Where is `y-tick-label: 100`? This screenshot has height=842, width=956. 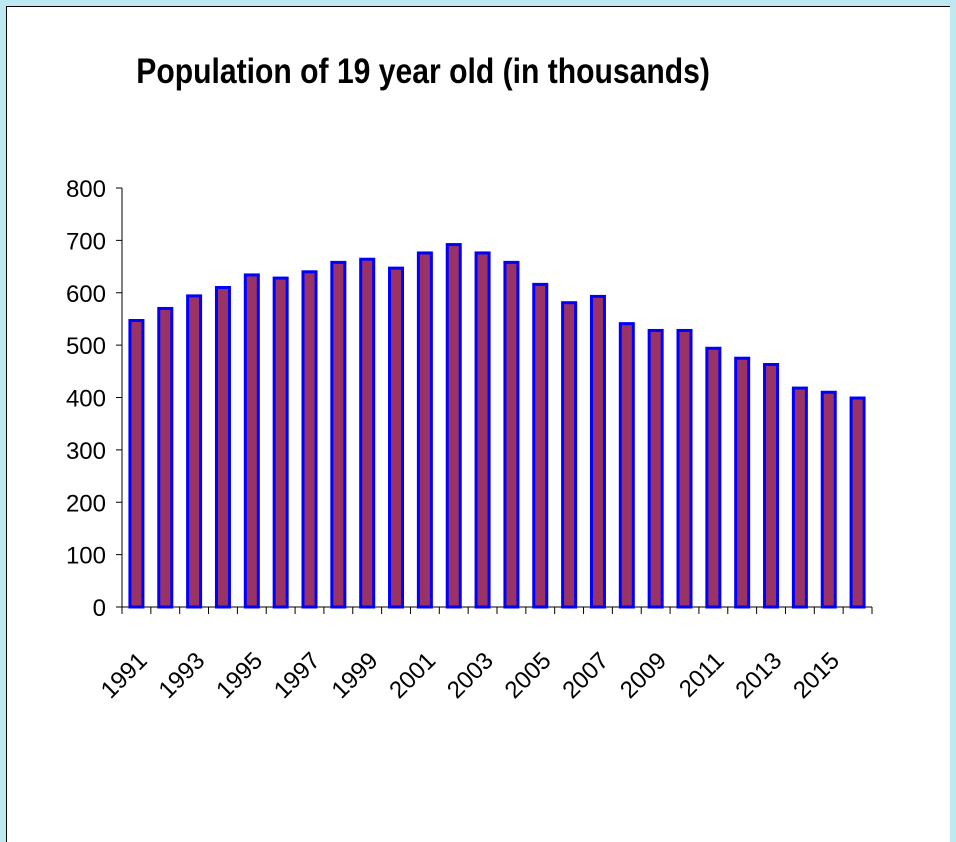 y-tick-label: 100 is located at coordinates (86, 556).